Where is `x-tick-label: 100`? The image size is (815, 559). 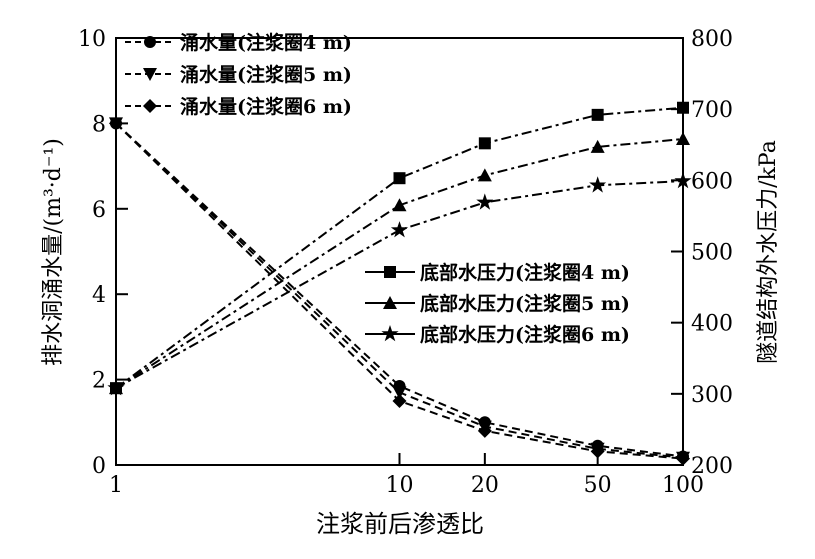
x-tick-label: 100 is located at coordinates (683, 485).